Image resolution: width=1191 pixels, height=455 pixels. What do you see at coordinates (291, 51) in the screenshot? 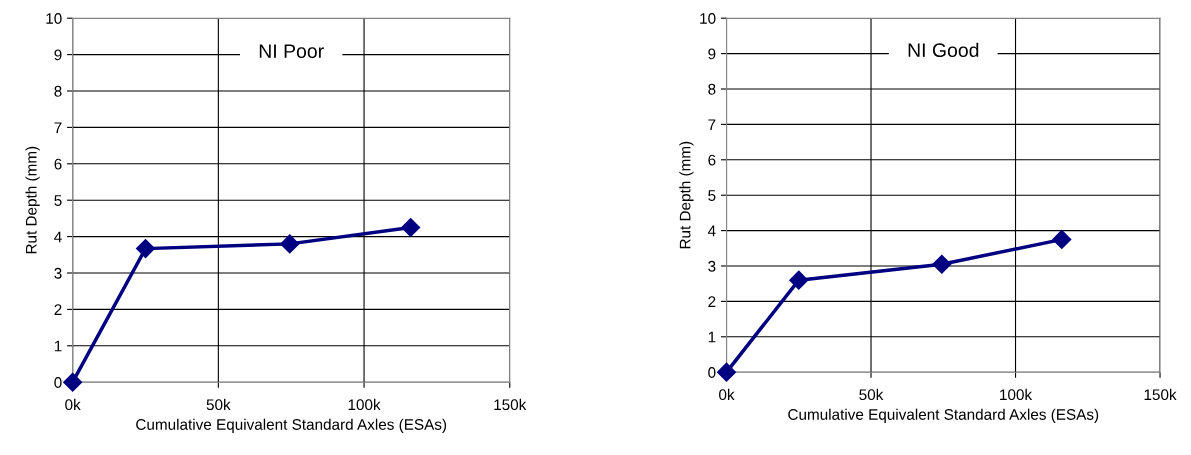
I see `text: NI Poor` at bounding box center [291, 51].